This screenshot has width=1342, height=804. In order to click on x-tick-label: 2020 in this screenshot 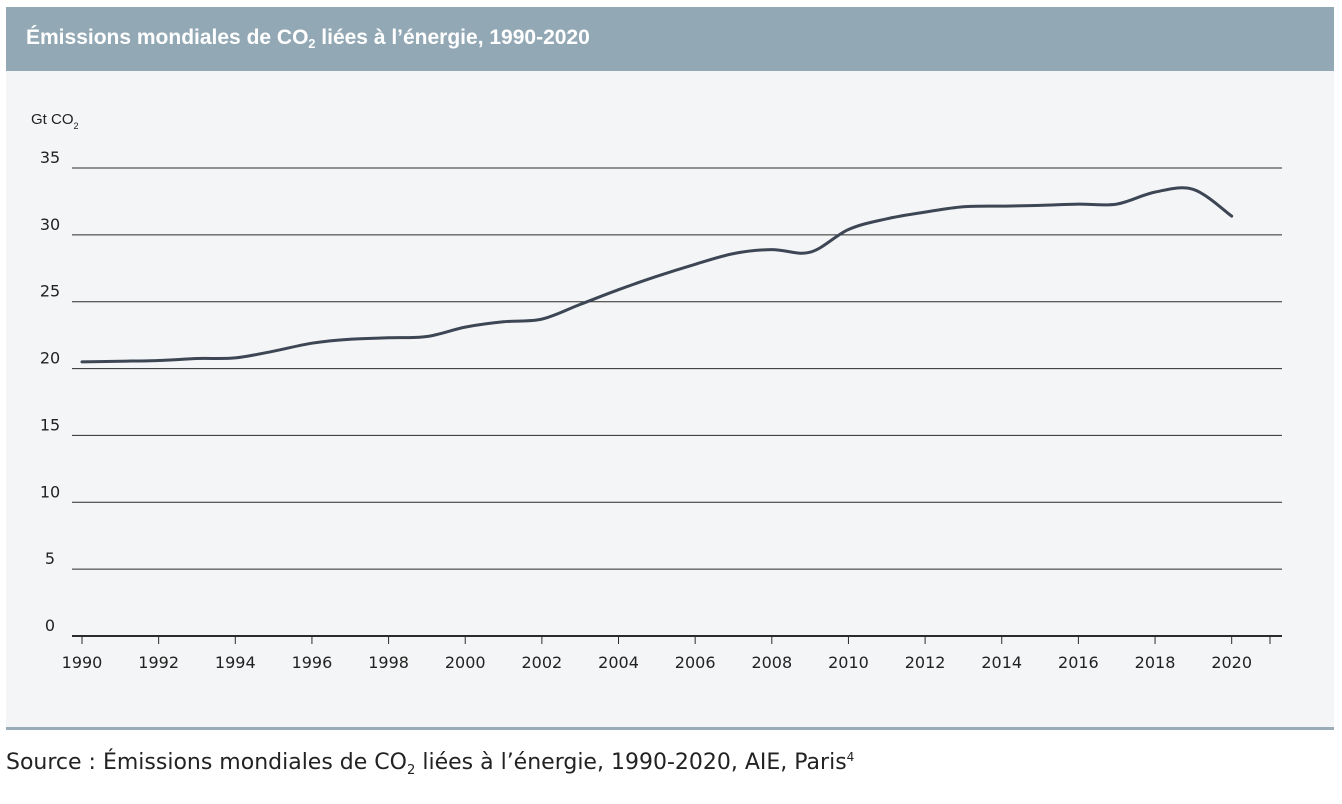, I will do `click(1231, 662)`.